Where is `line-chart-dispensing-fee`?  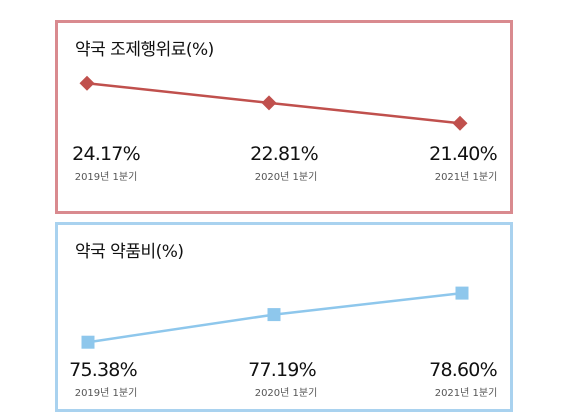
line-chart-dispensing-fee is located at coordinates (273, 103).